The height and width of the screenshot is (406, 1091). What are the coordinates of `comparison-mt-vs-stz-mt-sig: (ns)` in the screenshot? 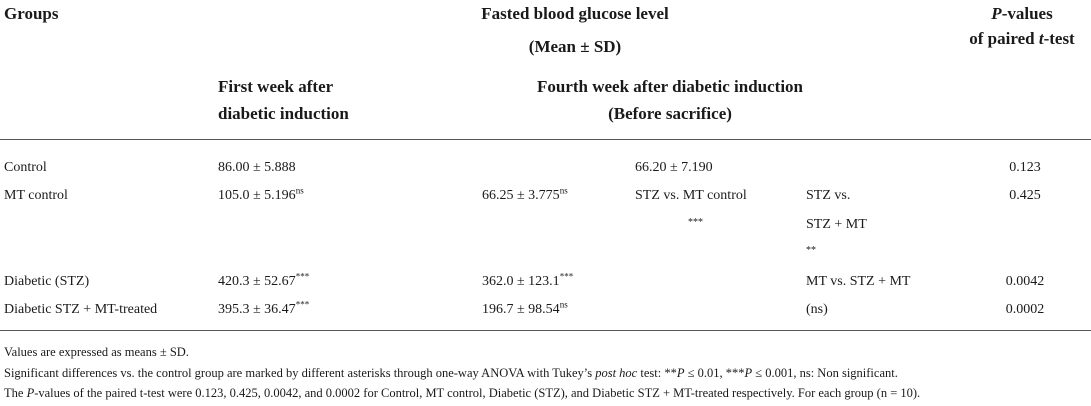 It's located at (817, 309).